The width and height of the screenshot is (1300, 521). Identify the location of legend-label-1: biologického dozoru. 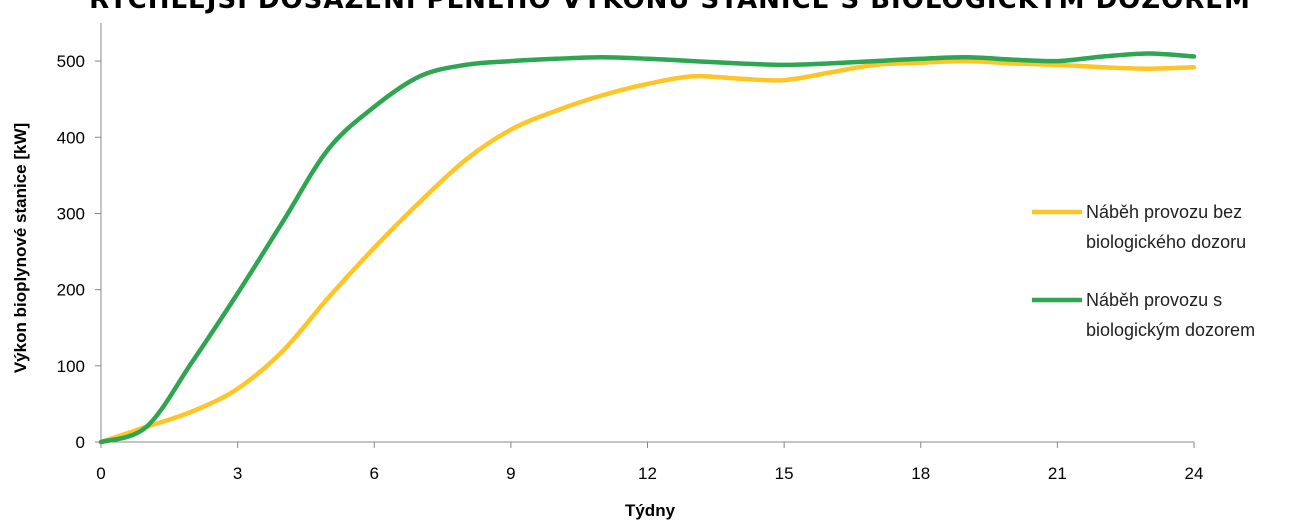
(1166, 242).